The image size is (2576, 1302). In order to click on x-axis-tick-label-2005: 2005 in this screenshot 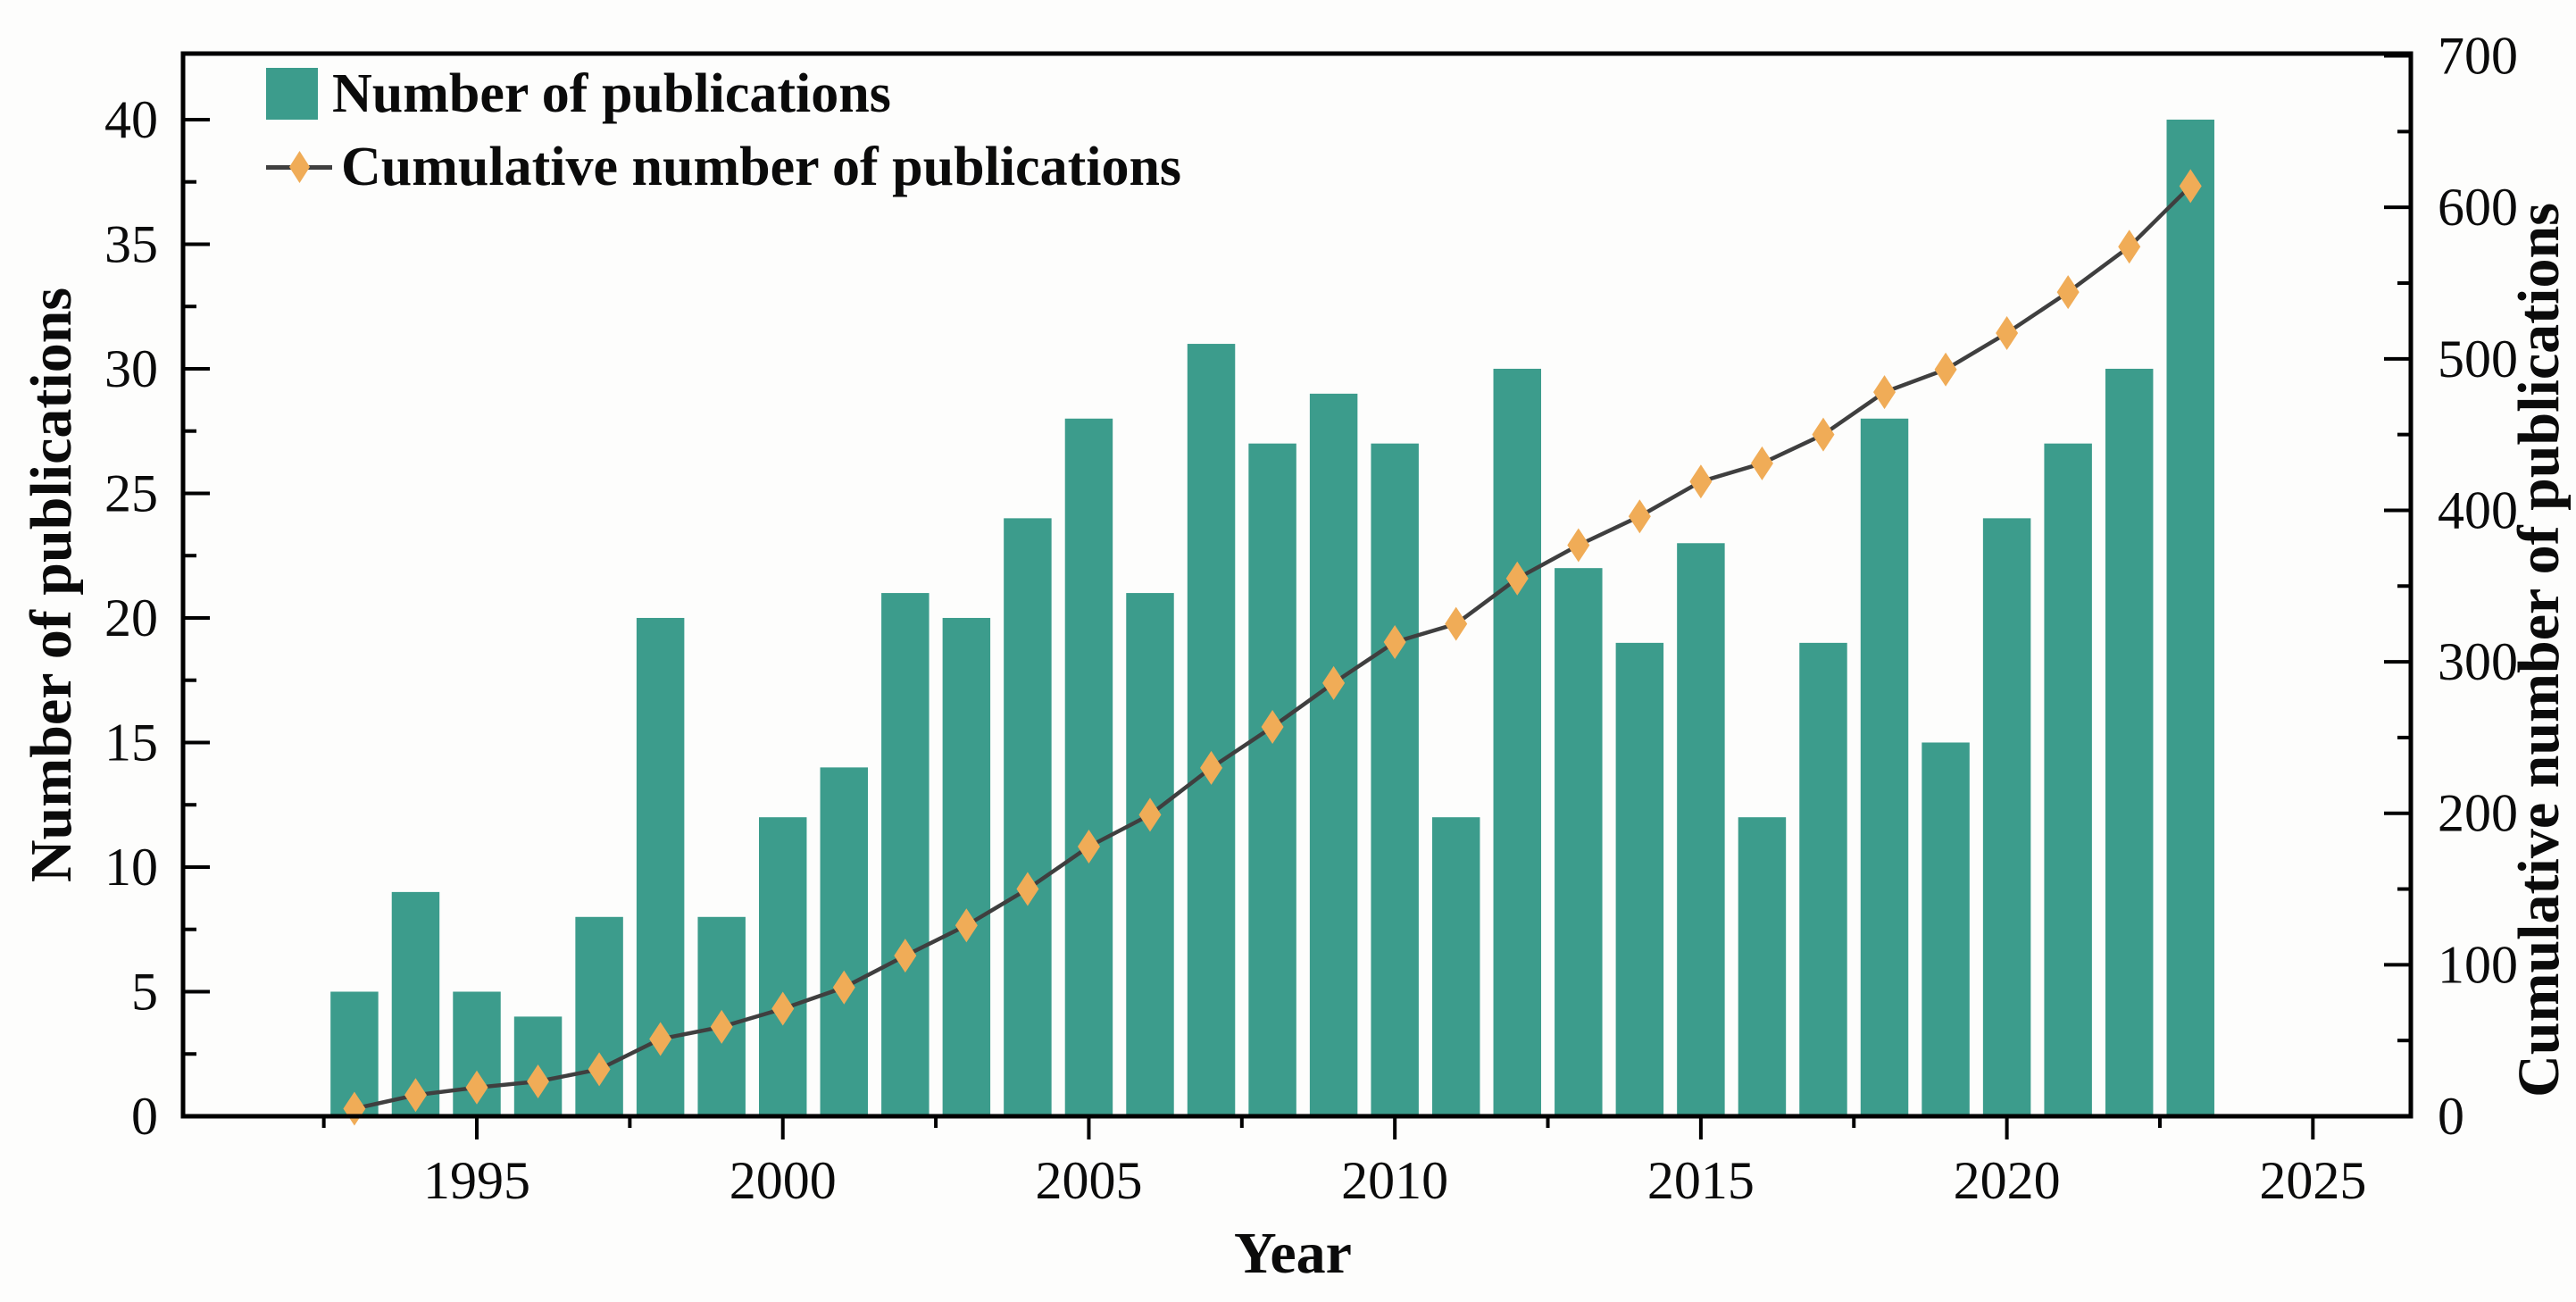, I will do `click(1088, 1180)`.